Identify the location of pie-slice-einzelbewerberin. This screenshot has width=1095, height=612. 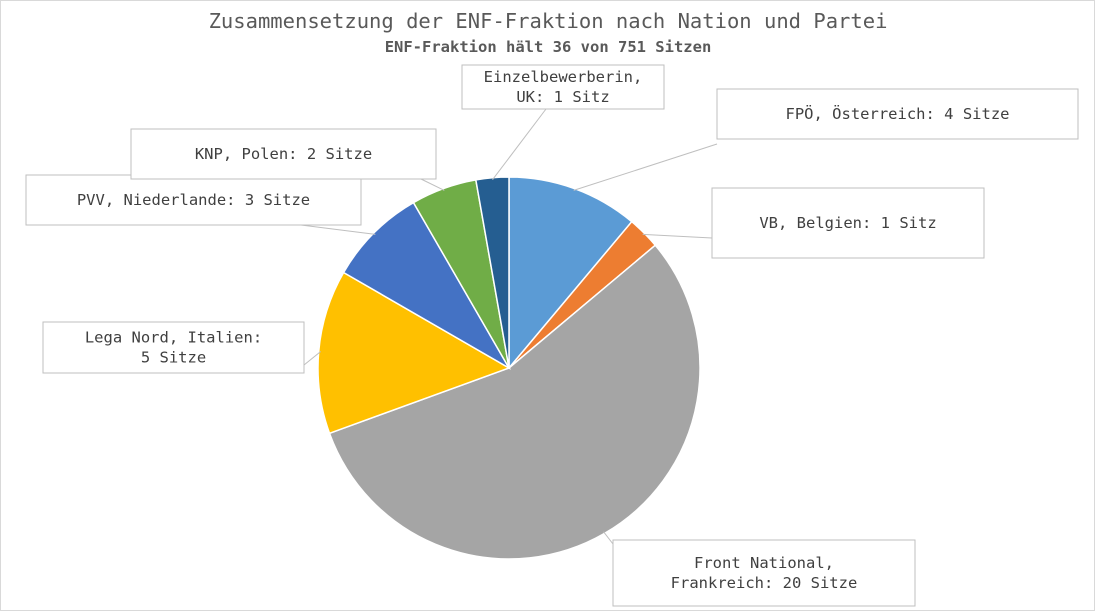
(492, 272).